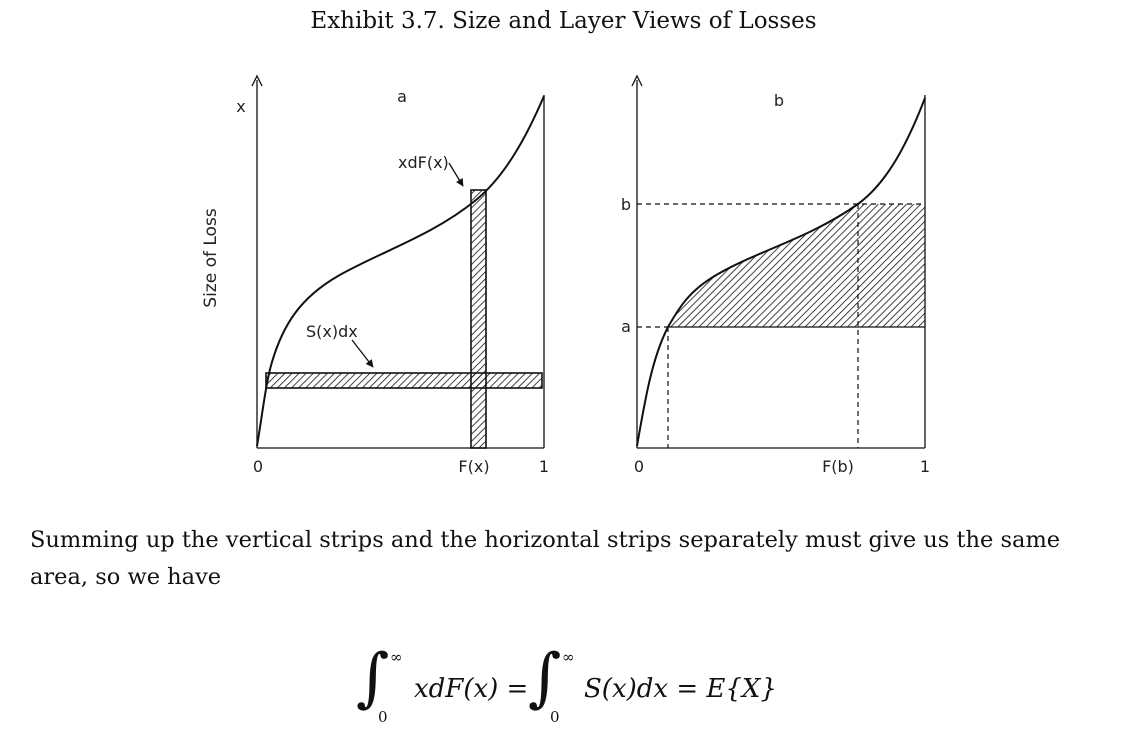 This screenshot has height=729, width=1127. Describe the element at coordinates (779, 100) in the screenshot. I see `panel-b-label: b` at that location.